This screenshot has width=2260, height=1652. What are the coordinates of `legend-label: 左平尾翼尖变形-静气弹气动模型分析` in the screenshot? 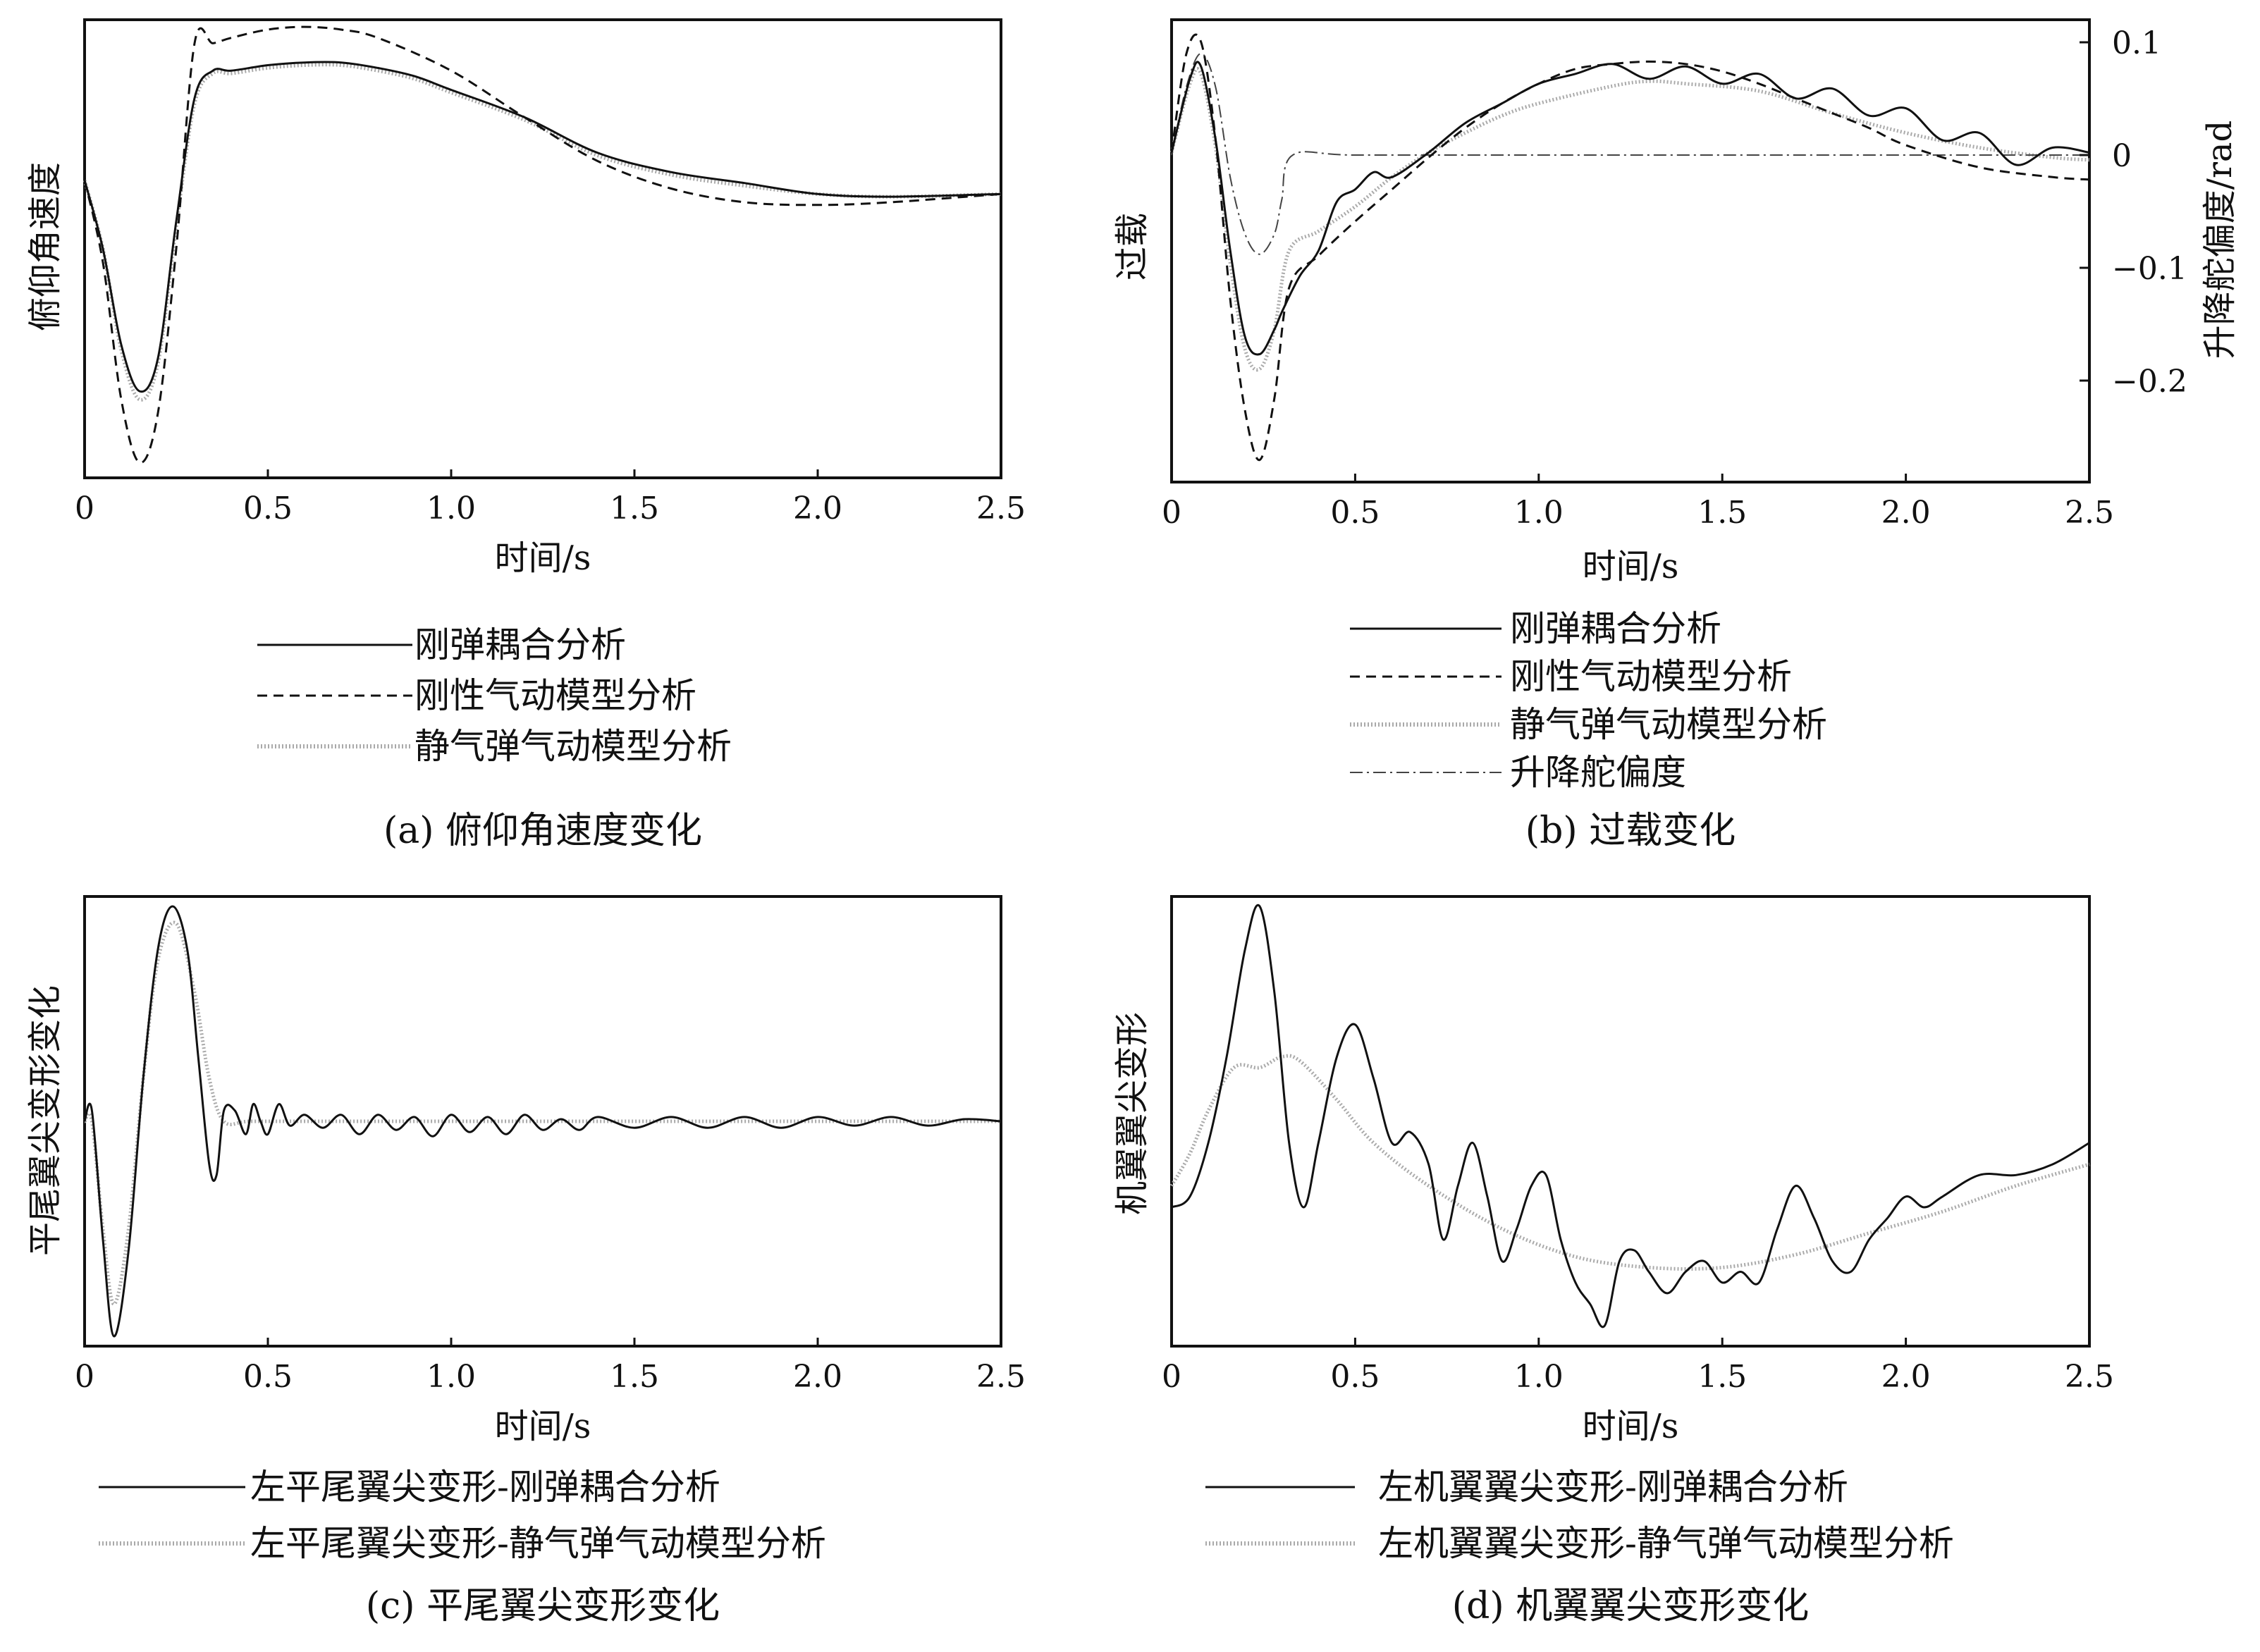 It's located at (538, 1543).